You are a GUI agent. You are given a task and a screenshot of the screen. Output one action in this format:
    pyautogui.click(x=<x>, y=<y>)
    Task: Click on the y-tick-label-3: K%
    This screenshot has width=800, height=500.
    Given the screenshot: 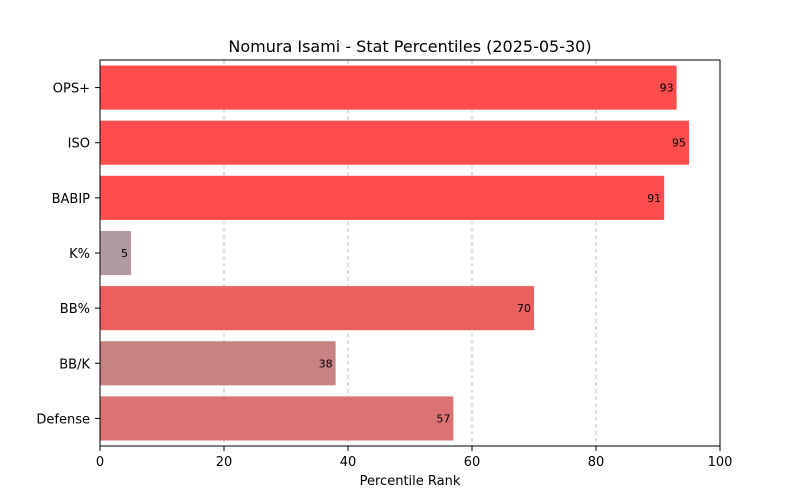 What is the action you would take?
    pyautogui.click(x=79, y=254)
    